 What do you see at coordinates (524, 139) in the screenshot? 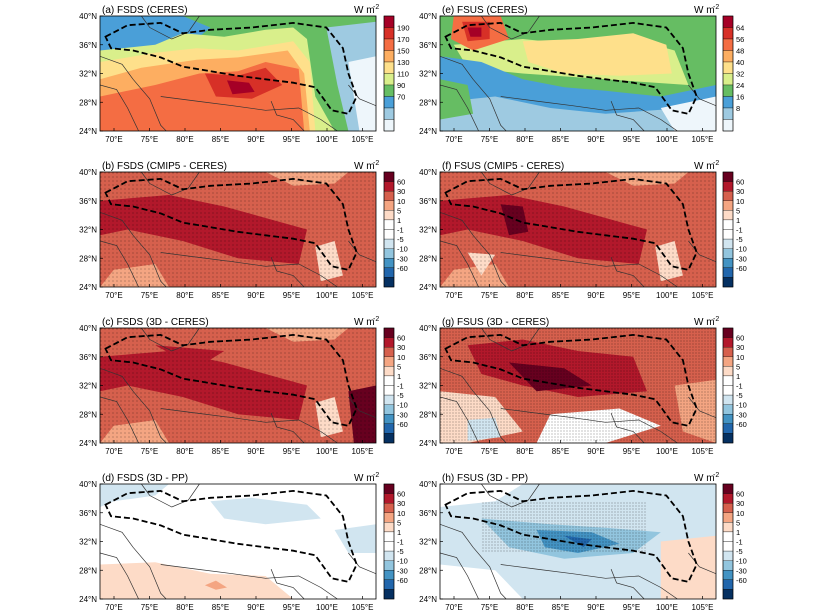
I see `lon-tick-label: 80°E` at bounding box center [524, 139].